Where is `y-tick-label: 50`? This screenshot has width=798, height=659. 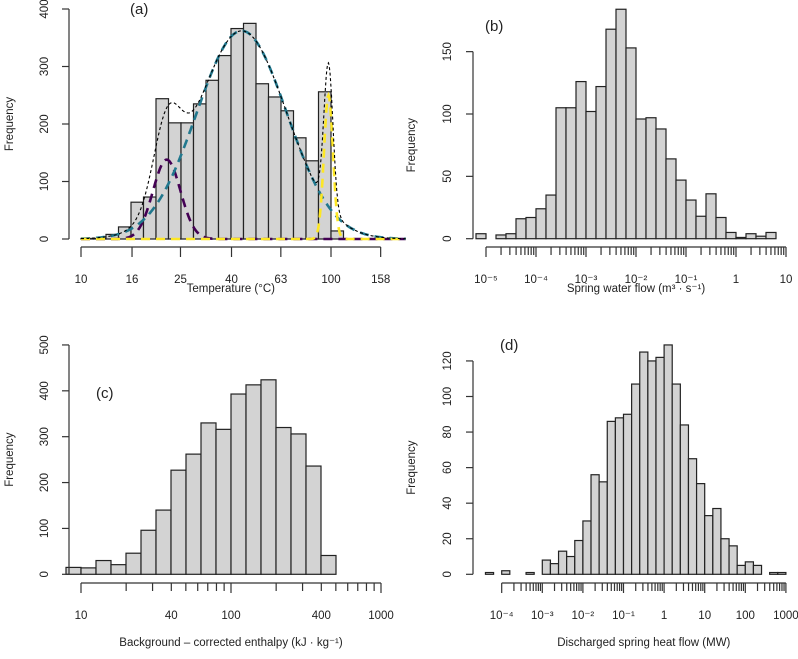
y-tick-label: 50 is located at coordinates (448, 176).